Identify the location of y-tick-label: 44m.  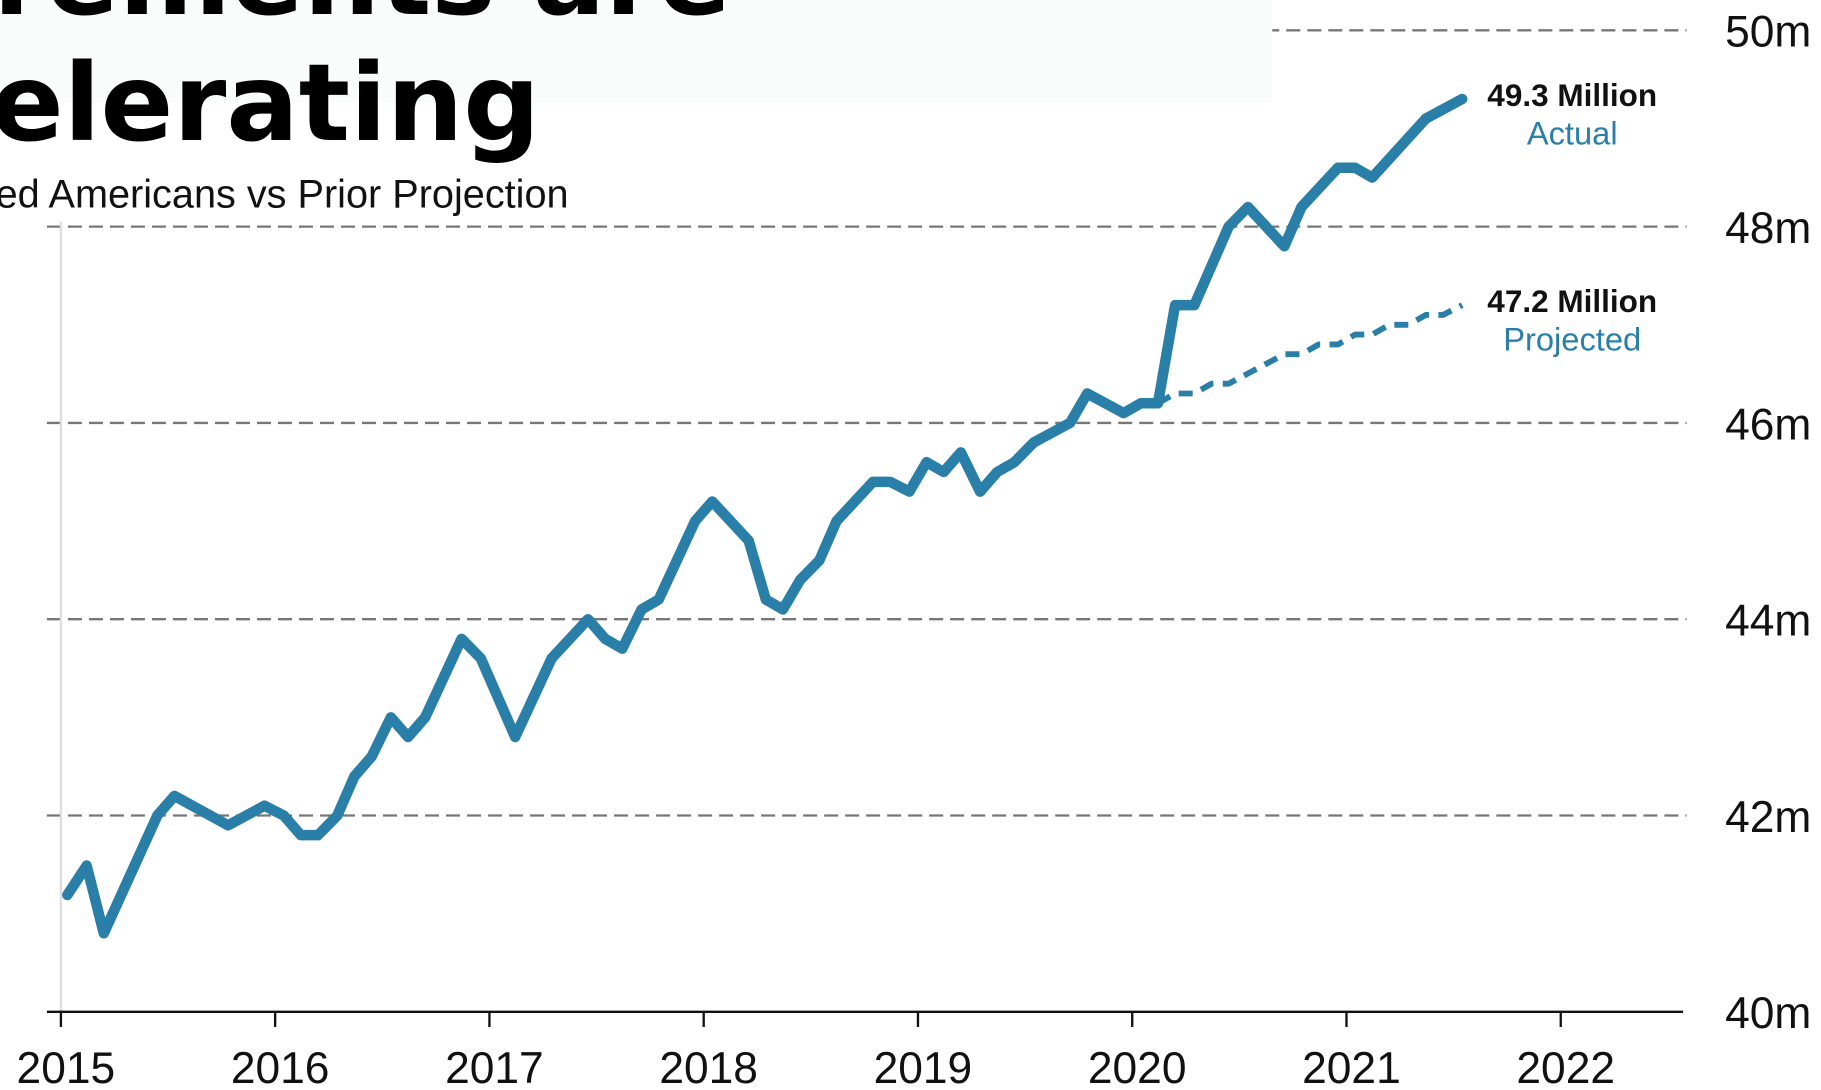
(1768, 621).